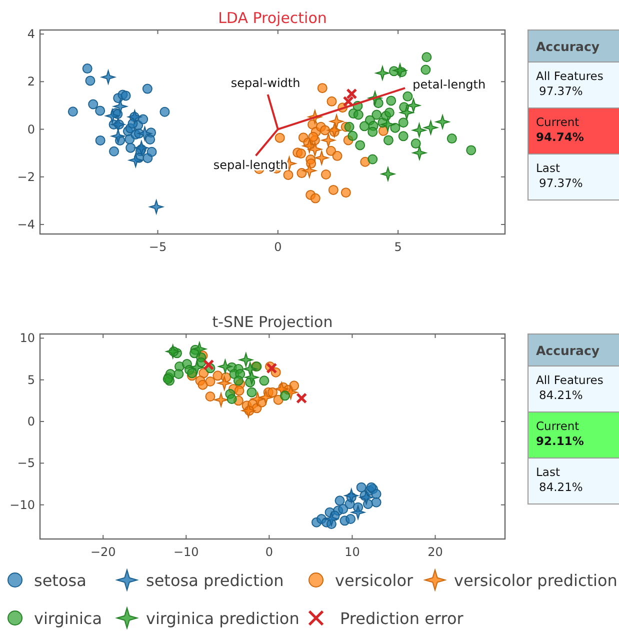 The image size is (619, 631). What do you see at coordinates (272, 322) in the screenshot?
I see `chart-title: t-SNE Projection` at bounding box center [272, 322].